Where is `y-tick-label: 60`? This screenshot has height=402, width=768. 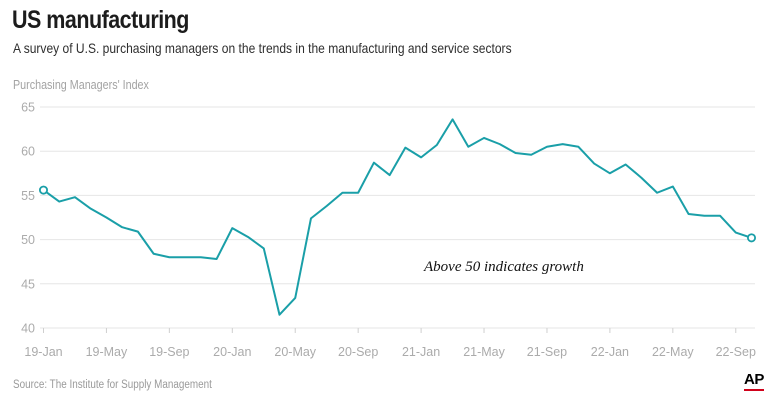 y-tick-label: 60 is located at coordinates (28, 152).